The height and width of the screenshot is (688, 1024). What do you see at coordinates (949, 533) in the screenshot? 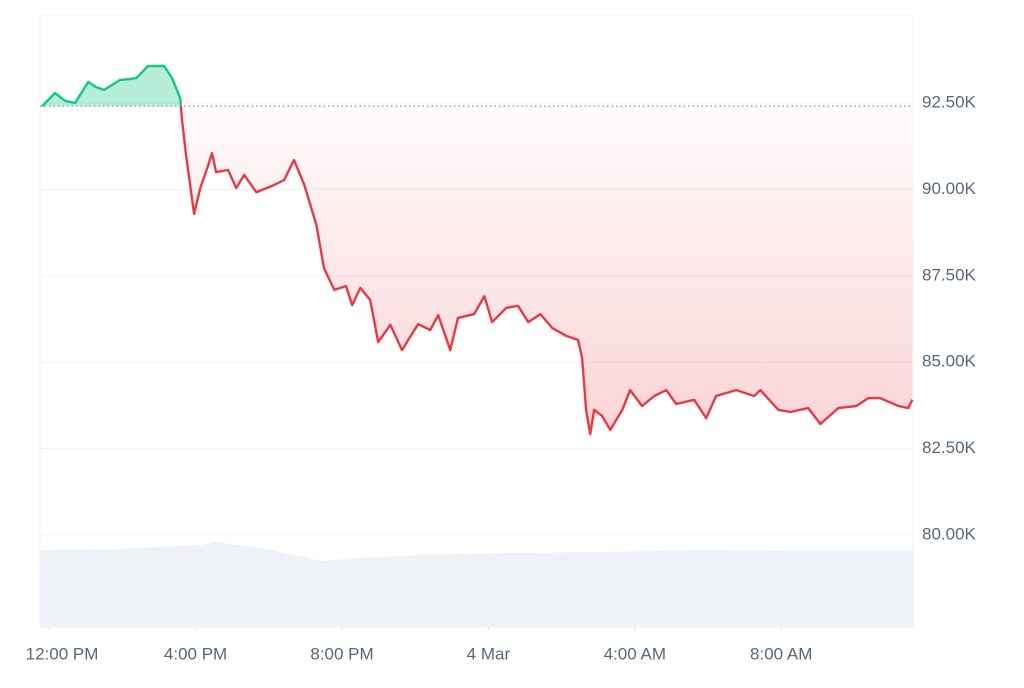
I see `y-tick-label: 80.00K` at bounding box center [949, 533].